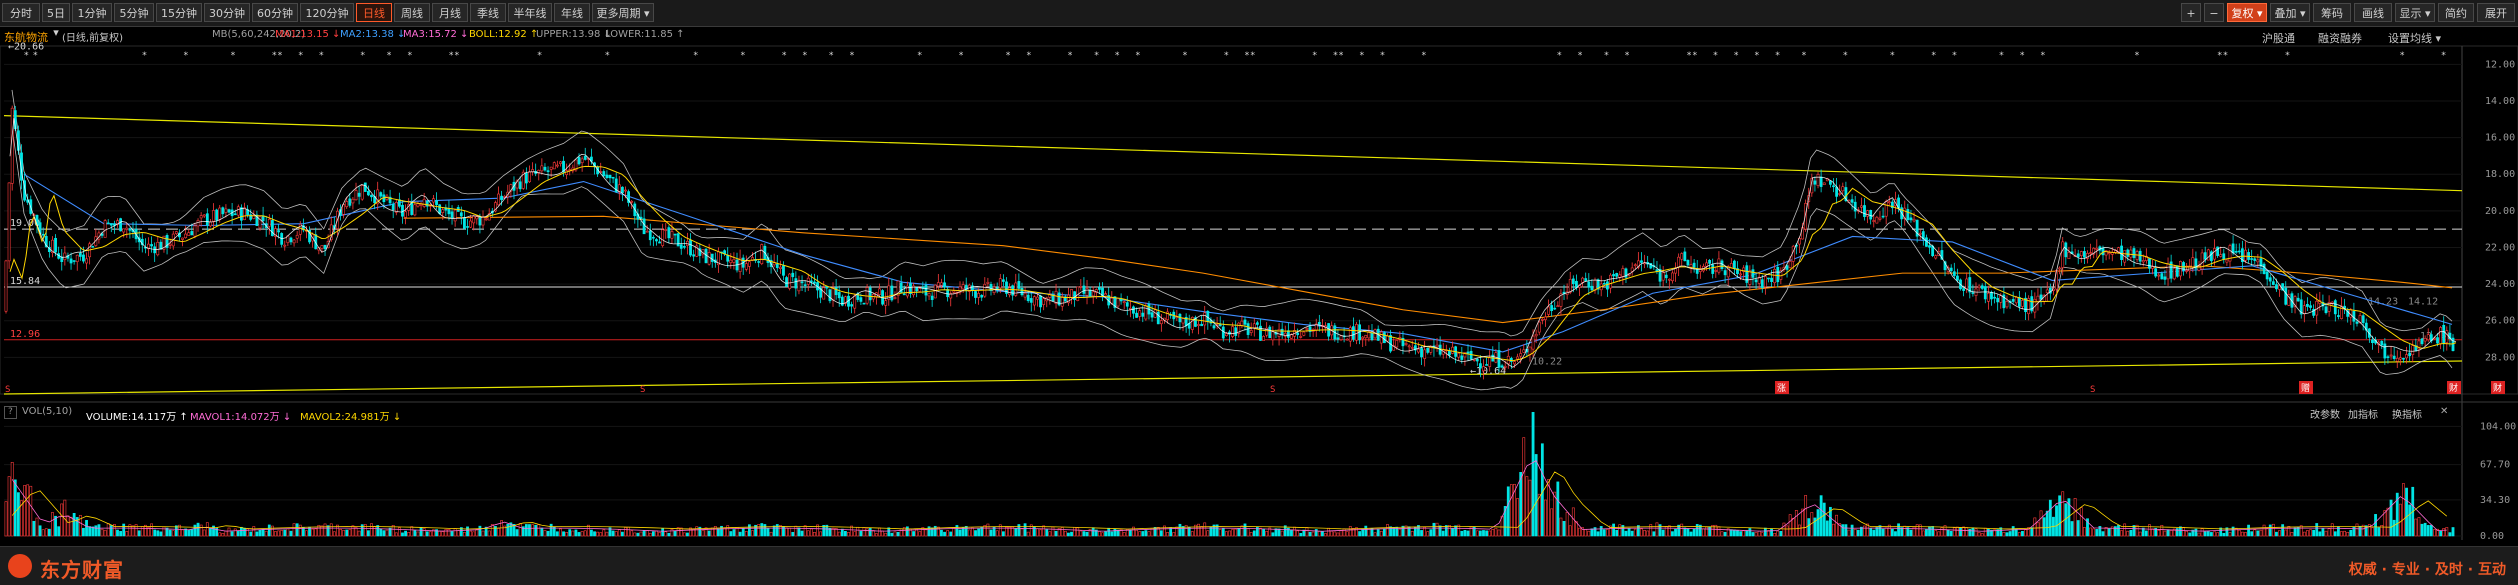 The width and height of the screenshot is (2518, 585). What do you see at coordinates (1845, 56) in the screenshot?
I see `event-marker-103: *` at bounding box center [1845, 56].